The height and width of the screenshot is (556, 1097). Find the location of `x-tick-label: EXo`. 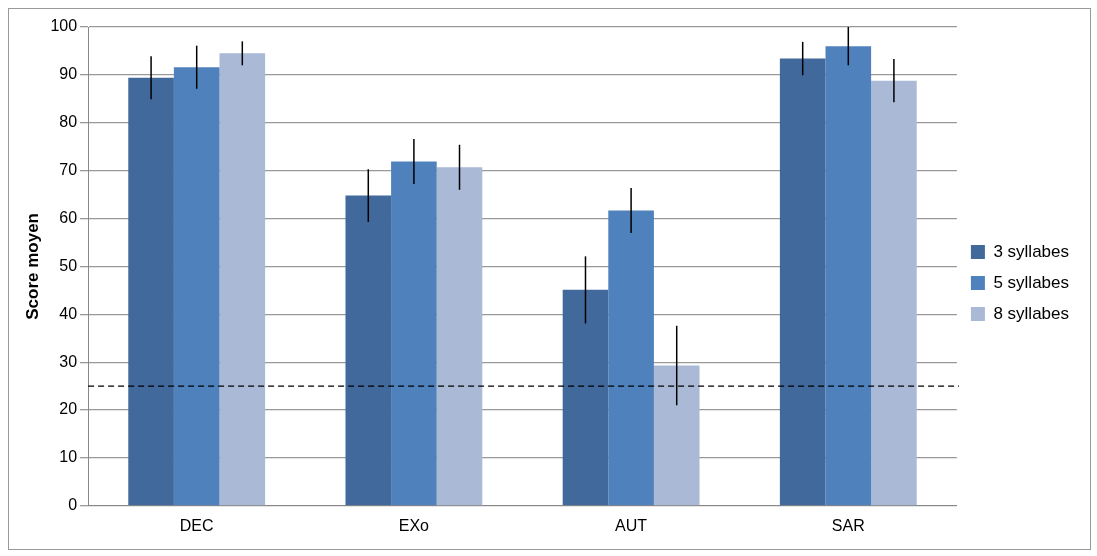

x-tick-label: EXo is located at coordinates (414, 525).